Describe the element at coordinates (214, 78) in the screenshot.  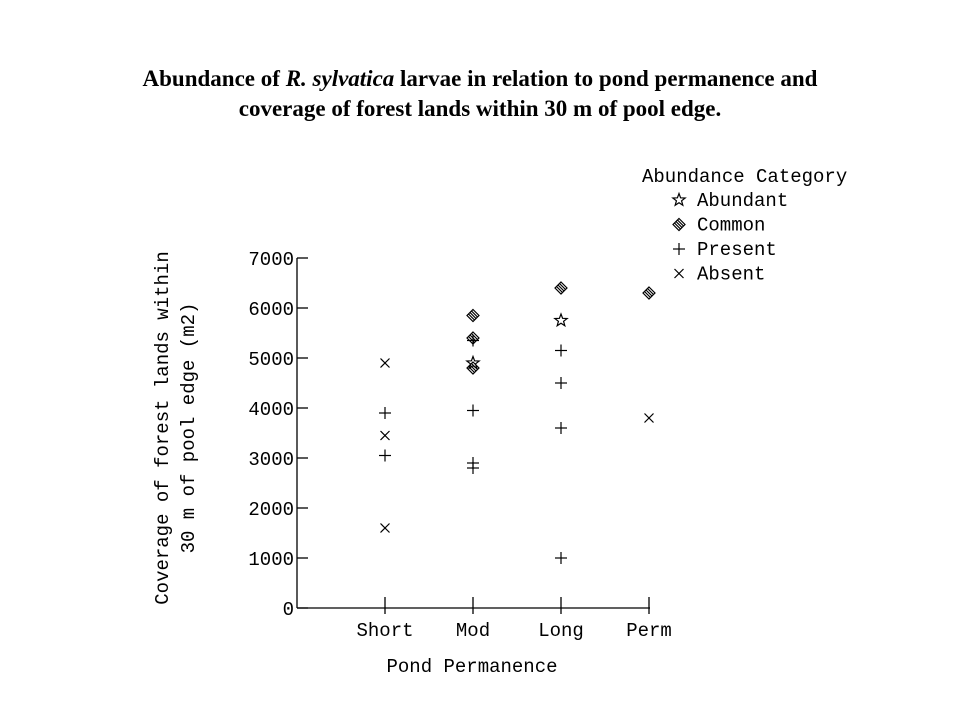
I see `chart-title-prefix: Abundance of` at that location.